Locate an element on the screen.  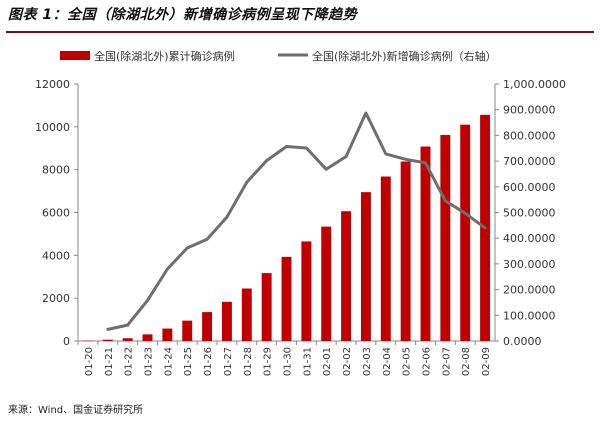
x-tick-label: 01-26 is located at coordinates (208, 361).